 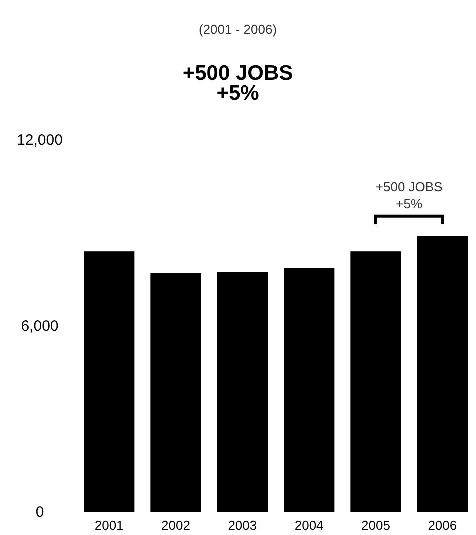 What do you see at coordinates (176, 525) in the screenshot?
I see `x-tick-label: 2002` at bounding box center [176, 525].